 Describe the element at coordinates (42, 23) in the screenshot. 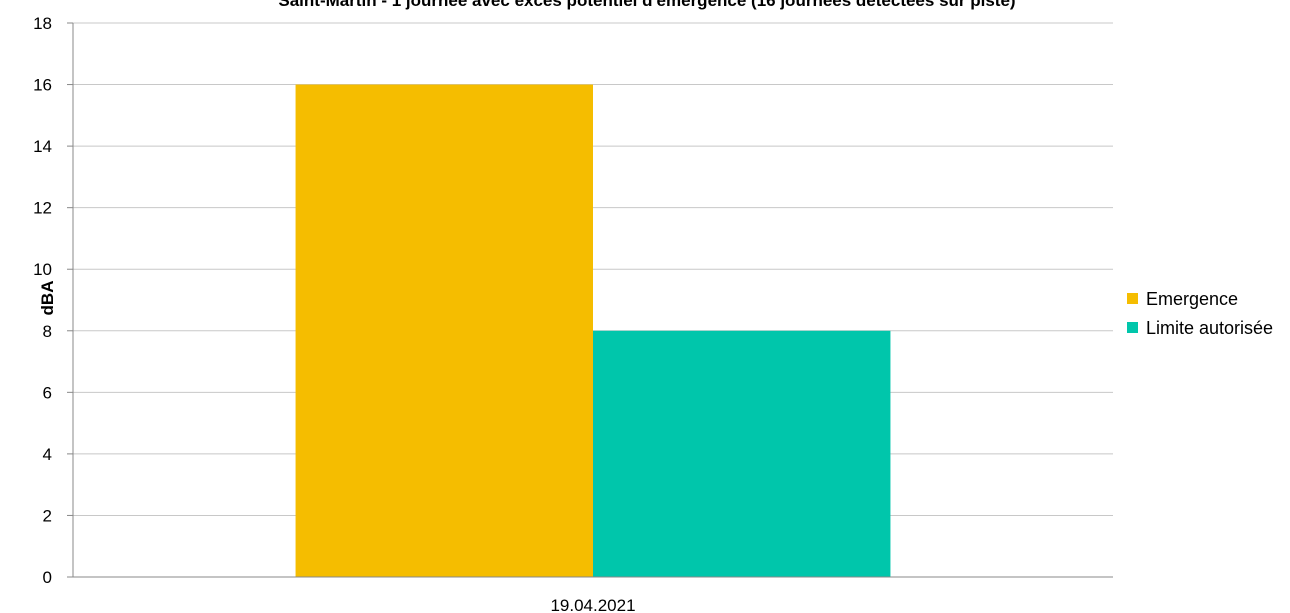

I see `y-tick-label: 18` at that location.